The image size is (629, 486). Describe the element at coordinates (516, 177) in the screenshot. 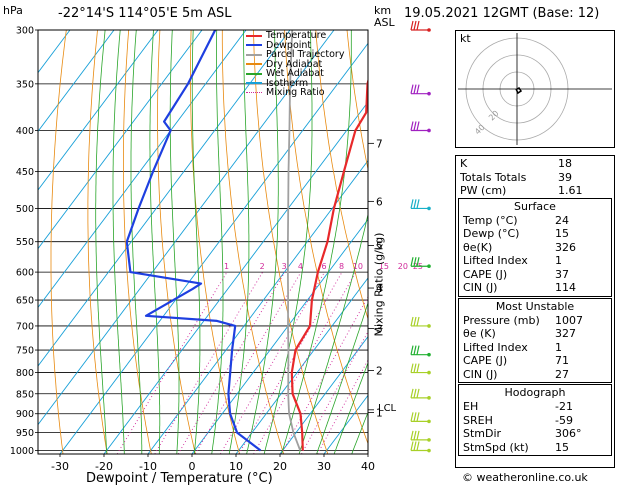

I see `index-row-totals: Totals Totals 39` at that location.